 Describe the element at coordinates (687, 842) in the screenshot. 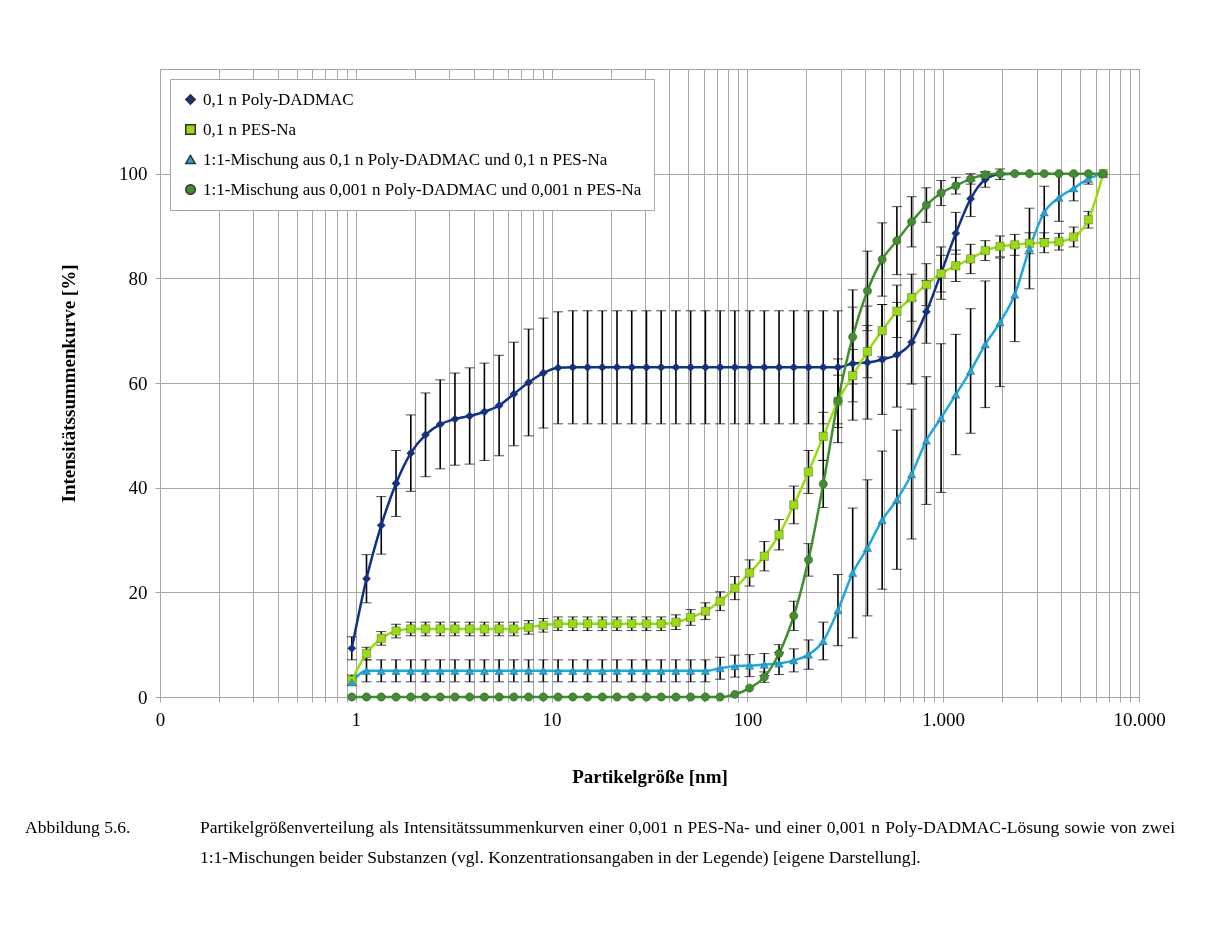

I see `text: Partikelgrößenverteilung als Intensitätssummenkurven einer 0,001 n PES-Na- und einer 0,001 n Poly-DADMAC-Lösung sowie von zwei 1:1-Mischungen beider Substanzen (vgl. Konzentrationsangaben in der Legende) [eigene Darstellung].` at that location.